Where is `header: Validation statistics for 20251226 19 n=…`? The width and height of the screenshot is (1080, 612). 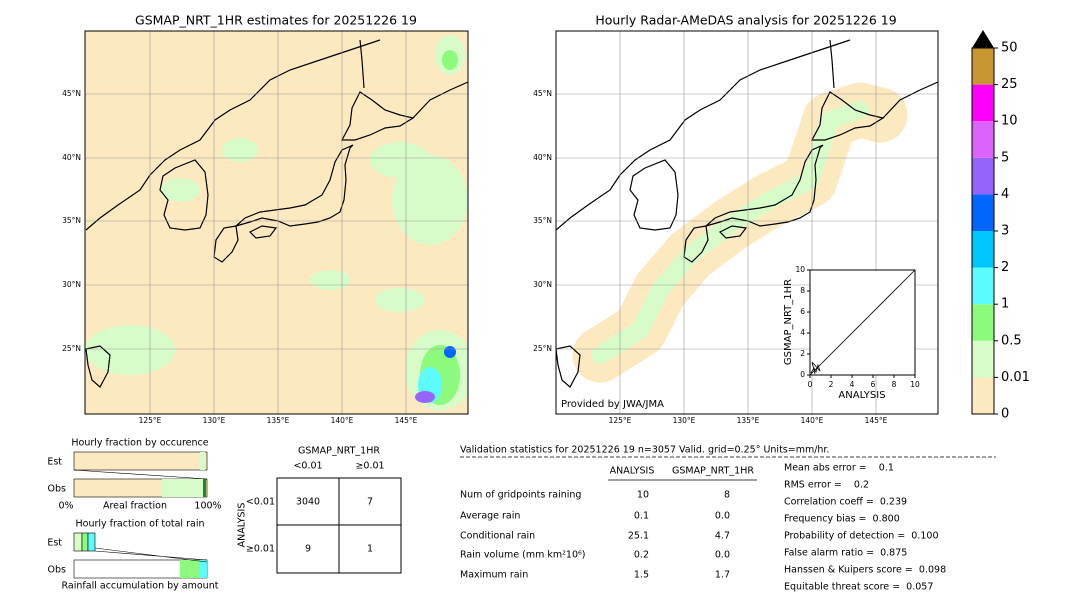
header: Validation statistics for 20251226 19 n=… is located at coordinates (645, 450).